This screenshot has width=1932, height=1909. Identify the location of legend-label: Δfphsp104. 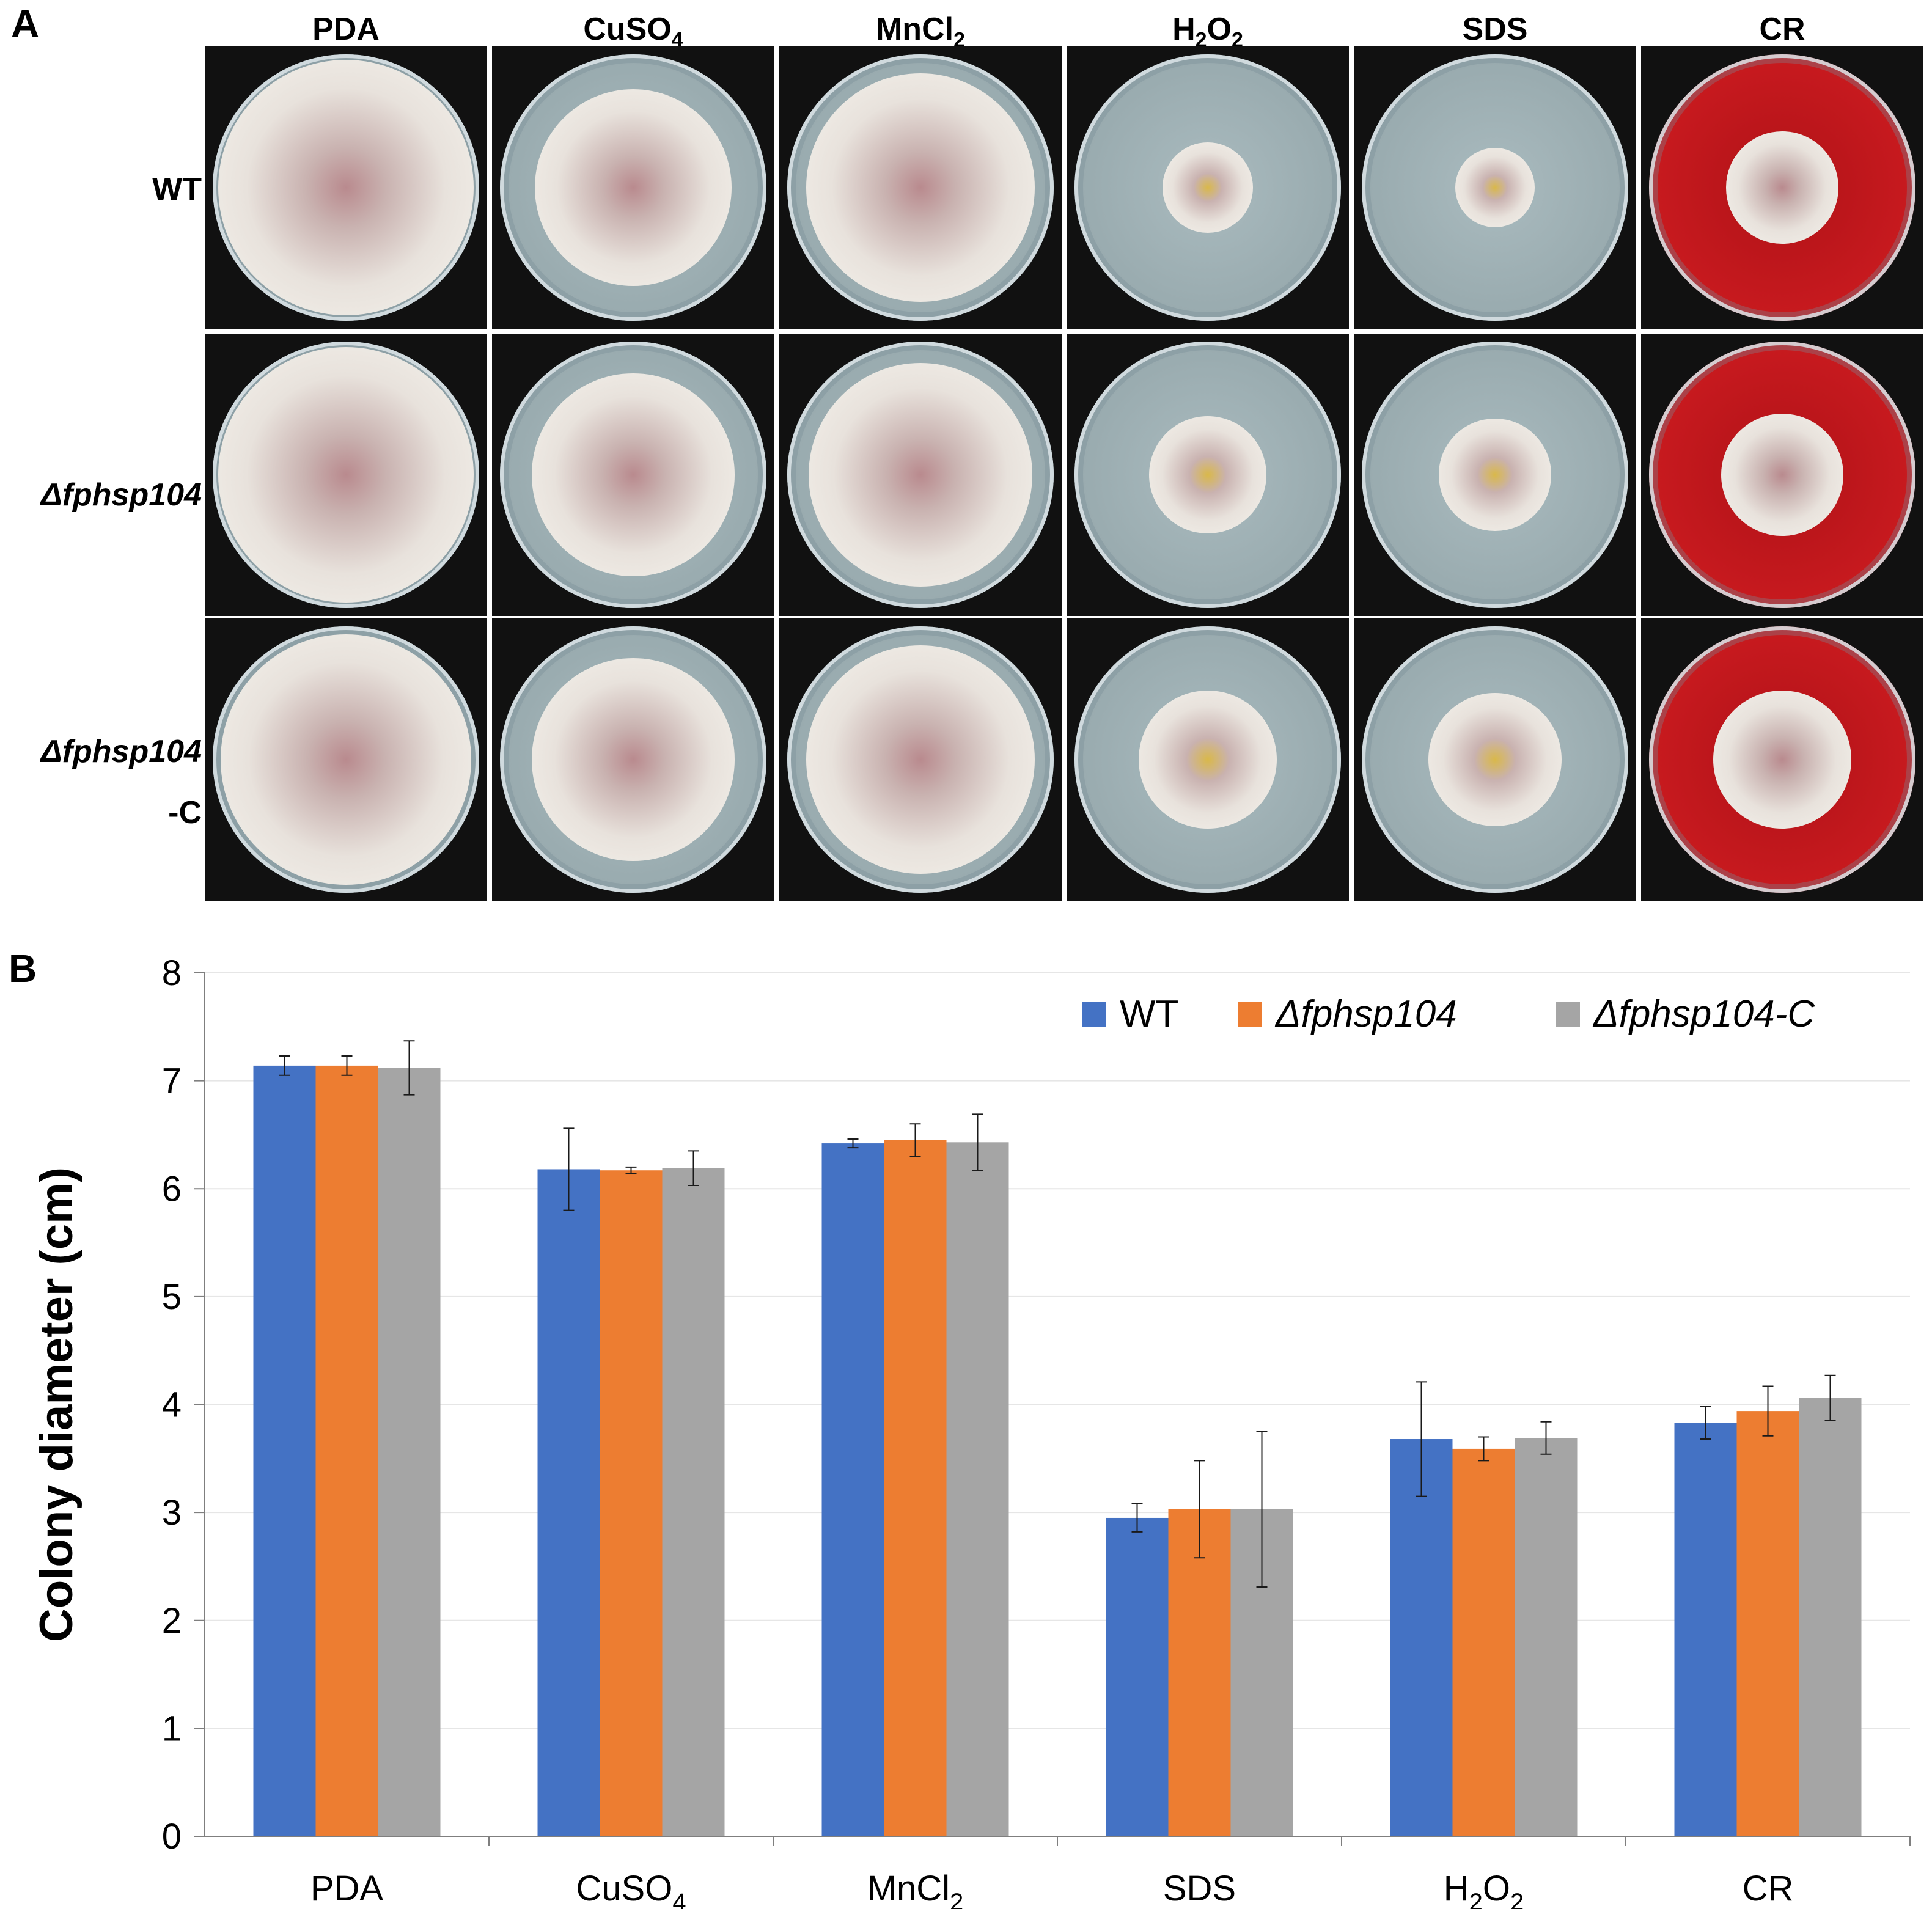
(1365, 1014).